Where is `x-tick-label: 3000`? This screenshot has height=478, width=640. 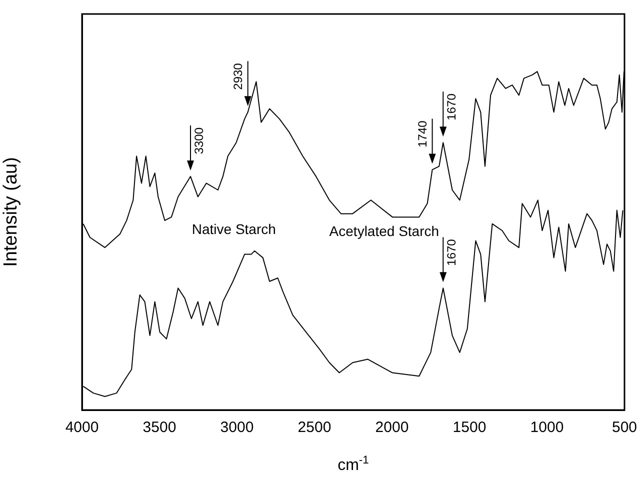
x-tick-label: 3000 is located at coordinates (237, 427).